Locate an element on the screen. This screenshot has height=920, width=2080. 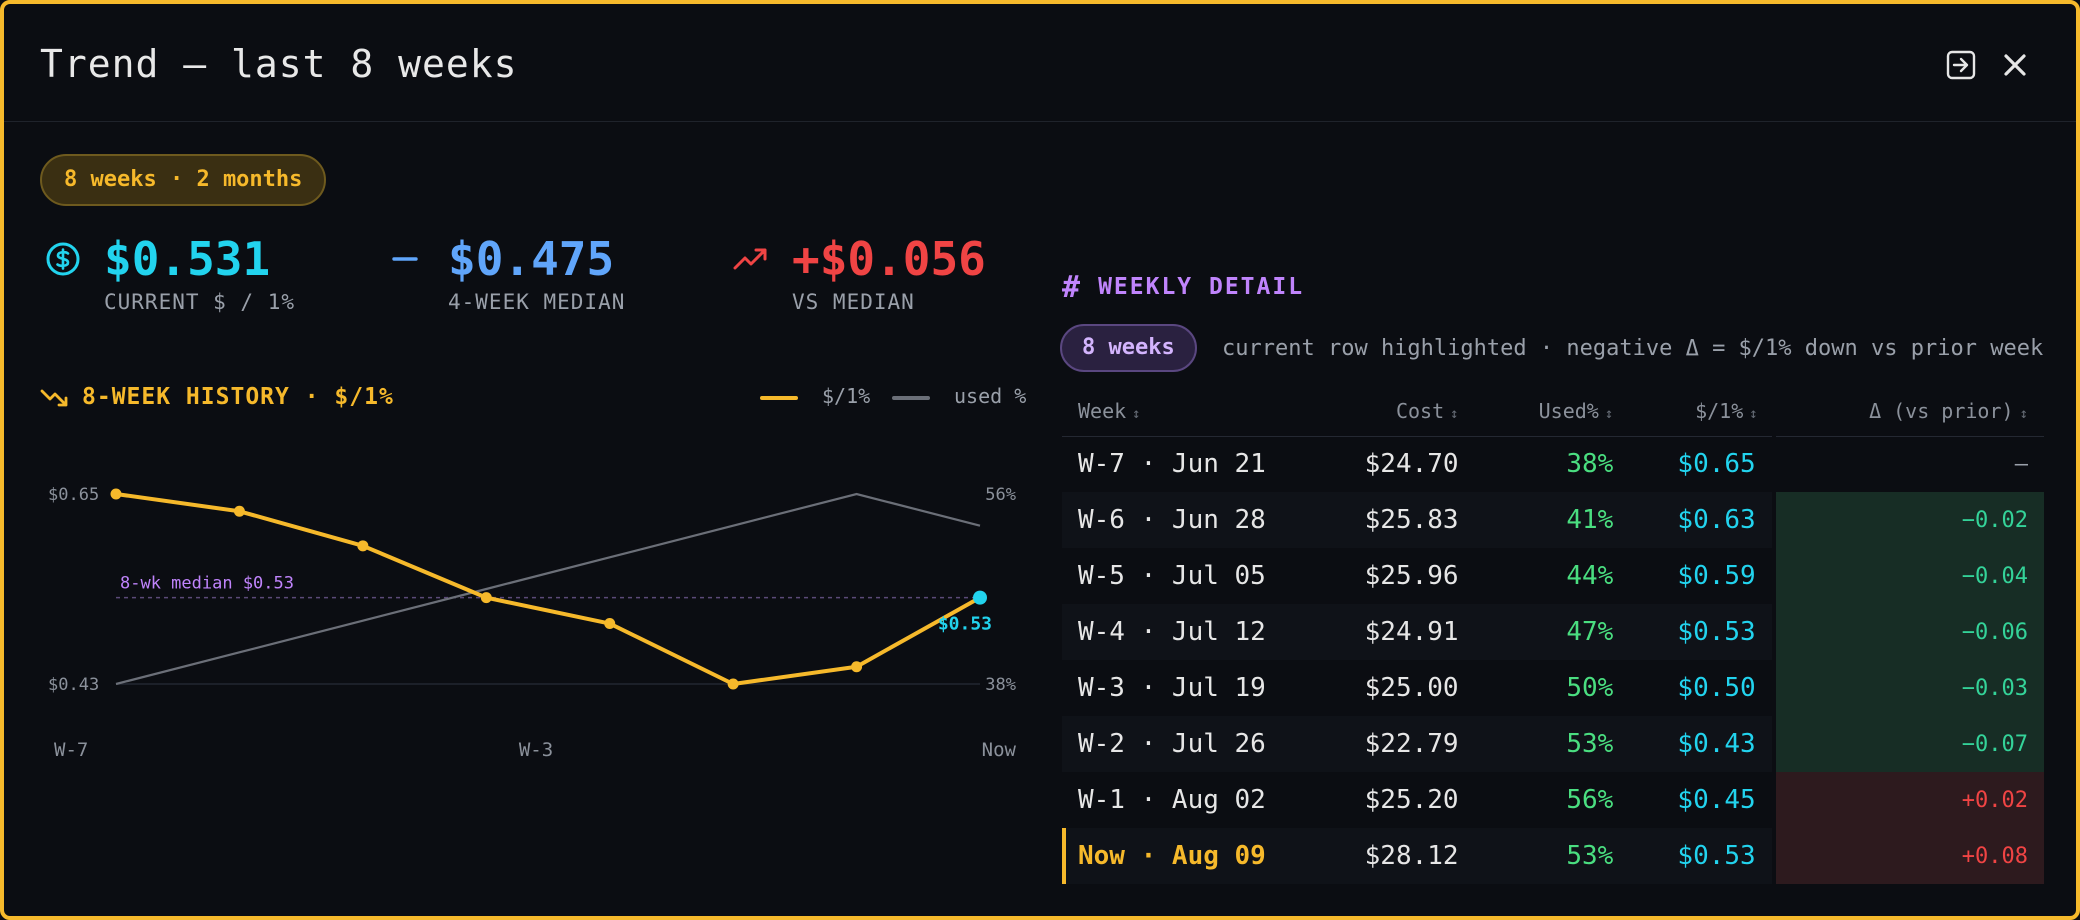
right-axis-tick: 38% is located at coordinates (1000, 685).